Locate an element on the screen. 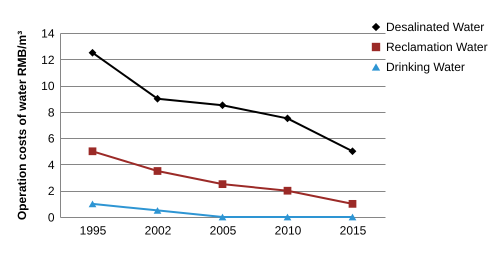 The image size is (500, 278). legend-label: Reclamation Water is located at coordinates (437, 47).